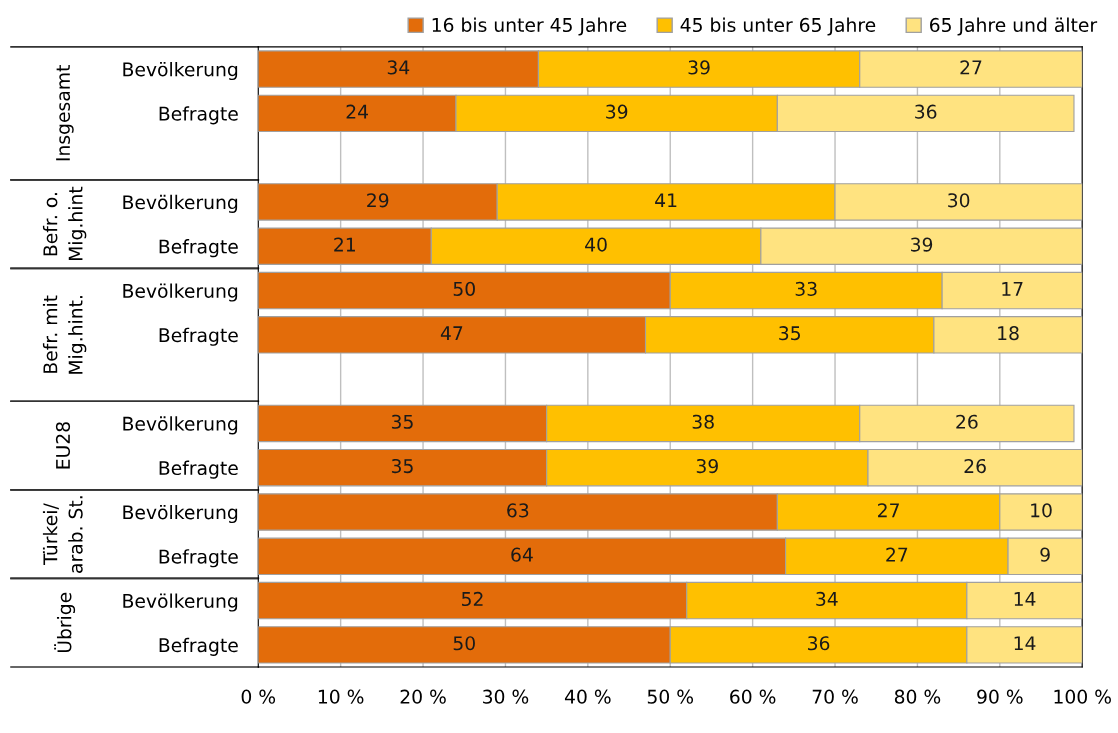  What do you see at coordinates (806, 288) in the screenshot?
I see `data-label: 33` at bounding box center [806, 288].